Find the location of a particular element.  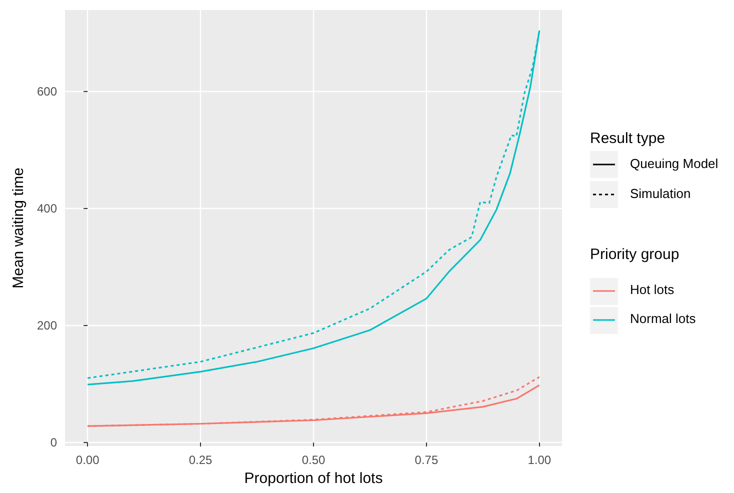

legend-label: Hot lots is located at coordinates (652, 289).